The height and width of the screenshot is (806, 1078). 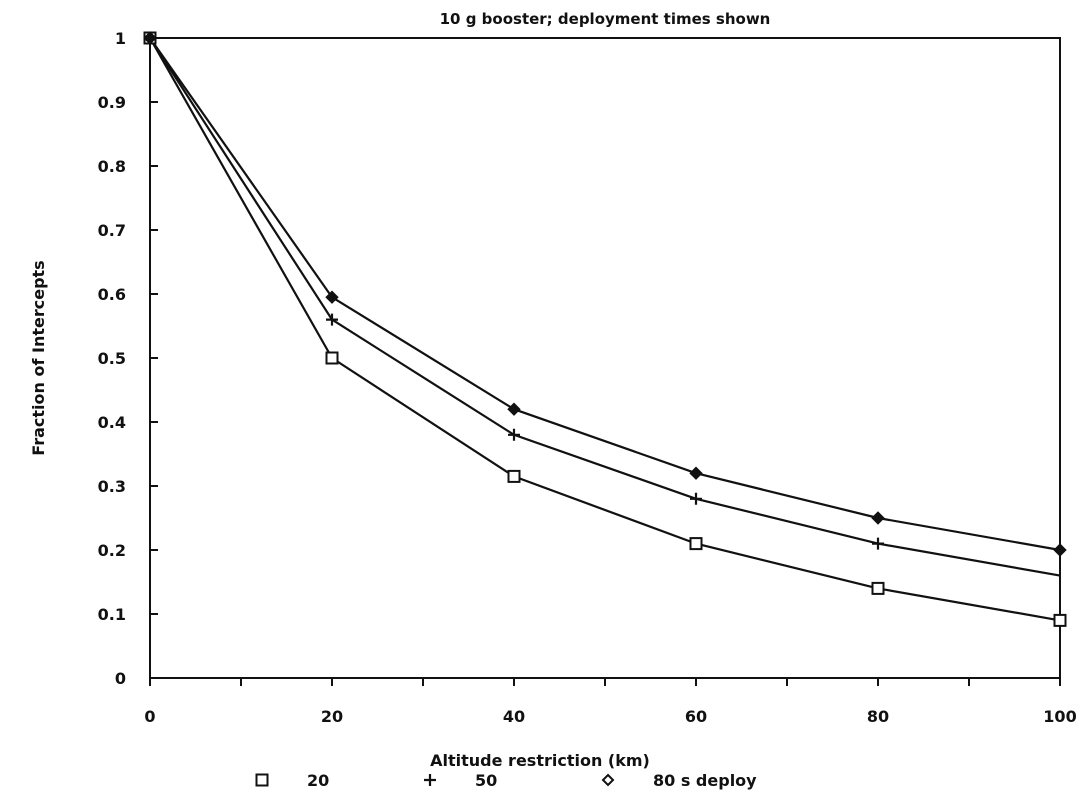 I want to click on legend-label: 80 s deploy, so click(x=705, y=780).